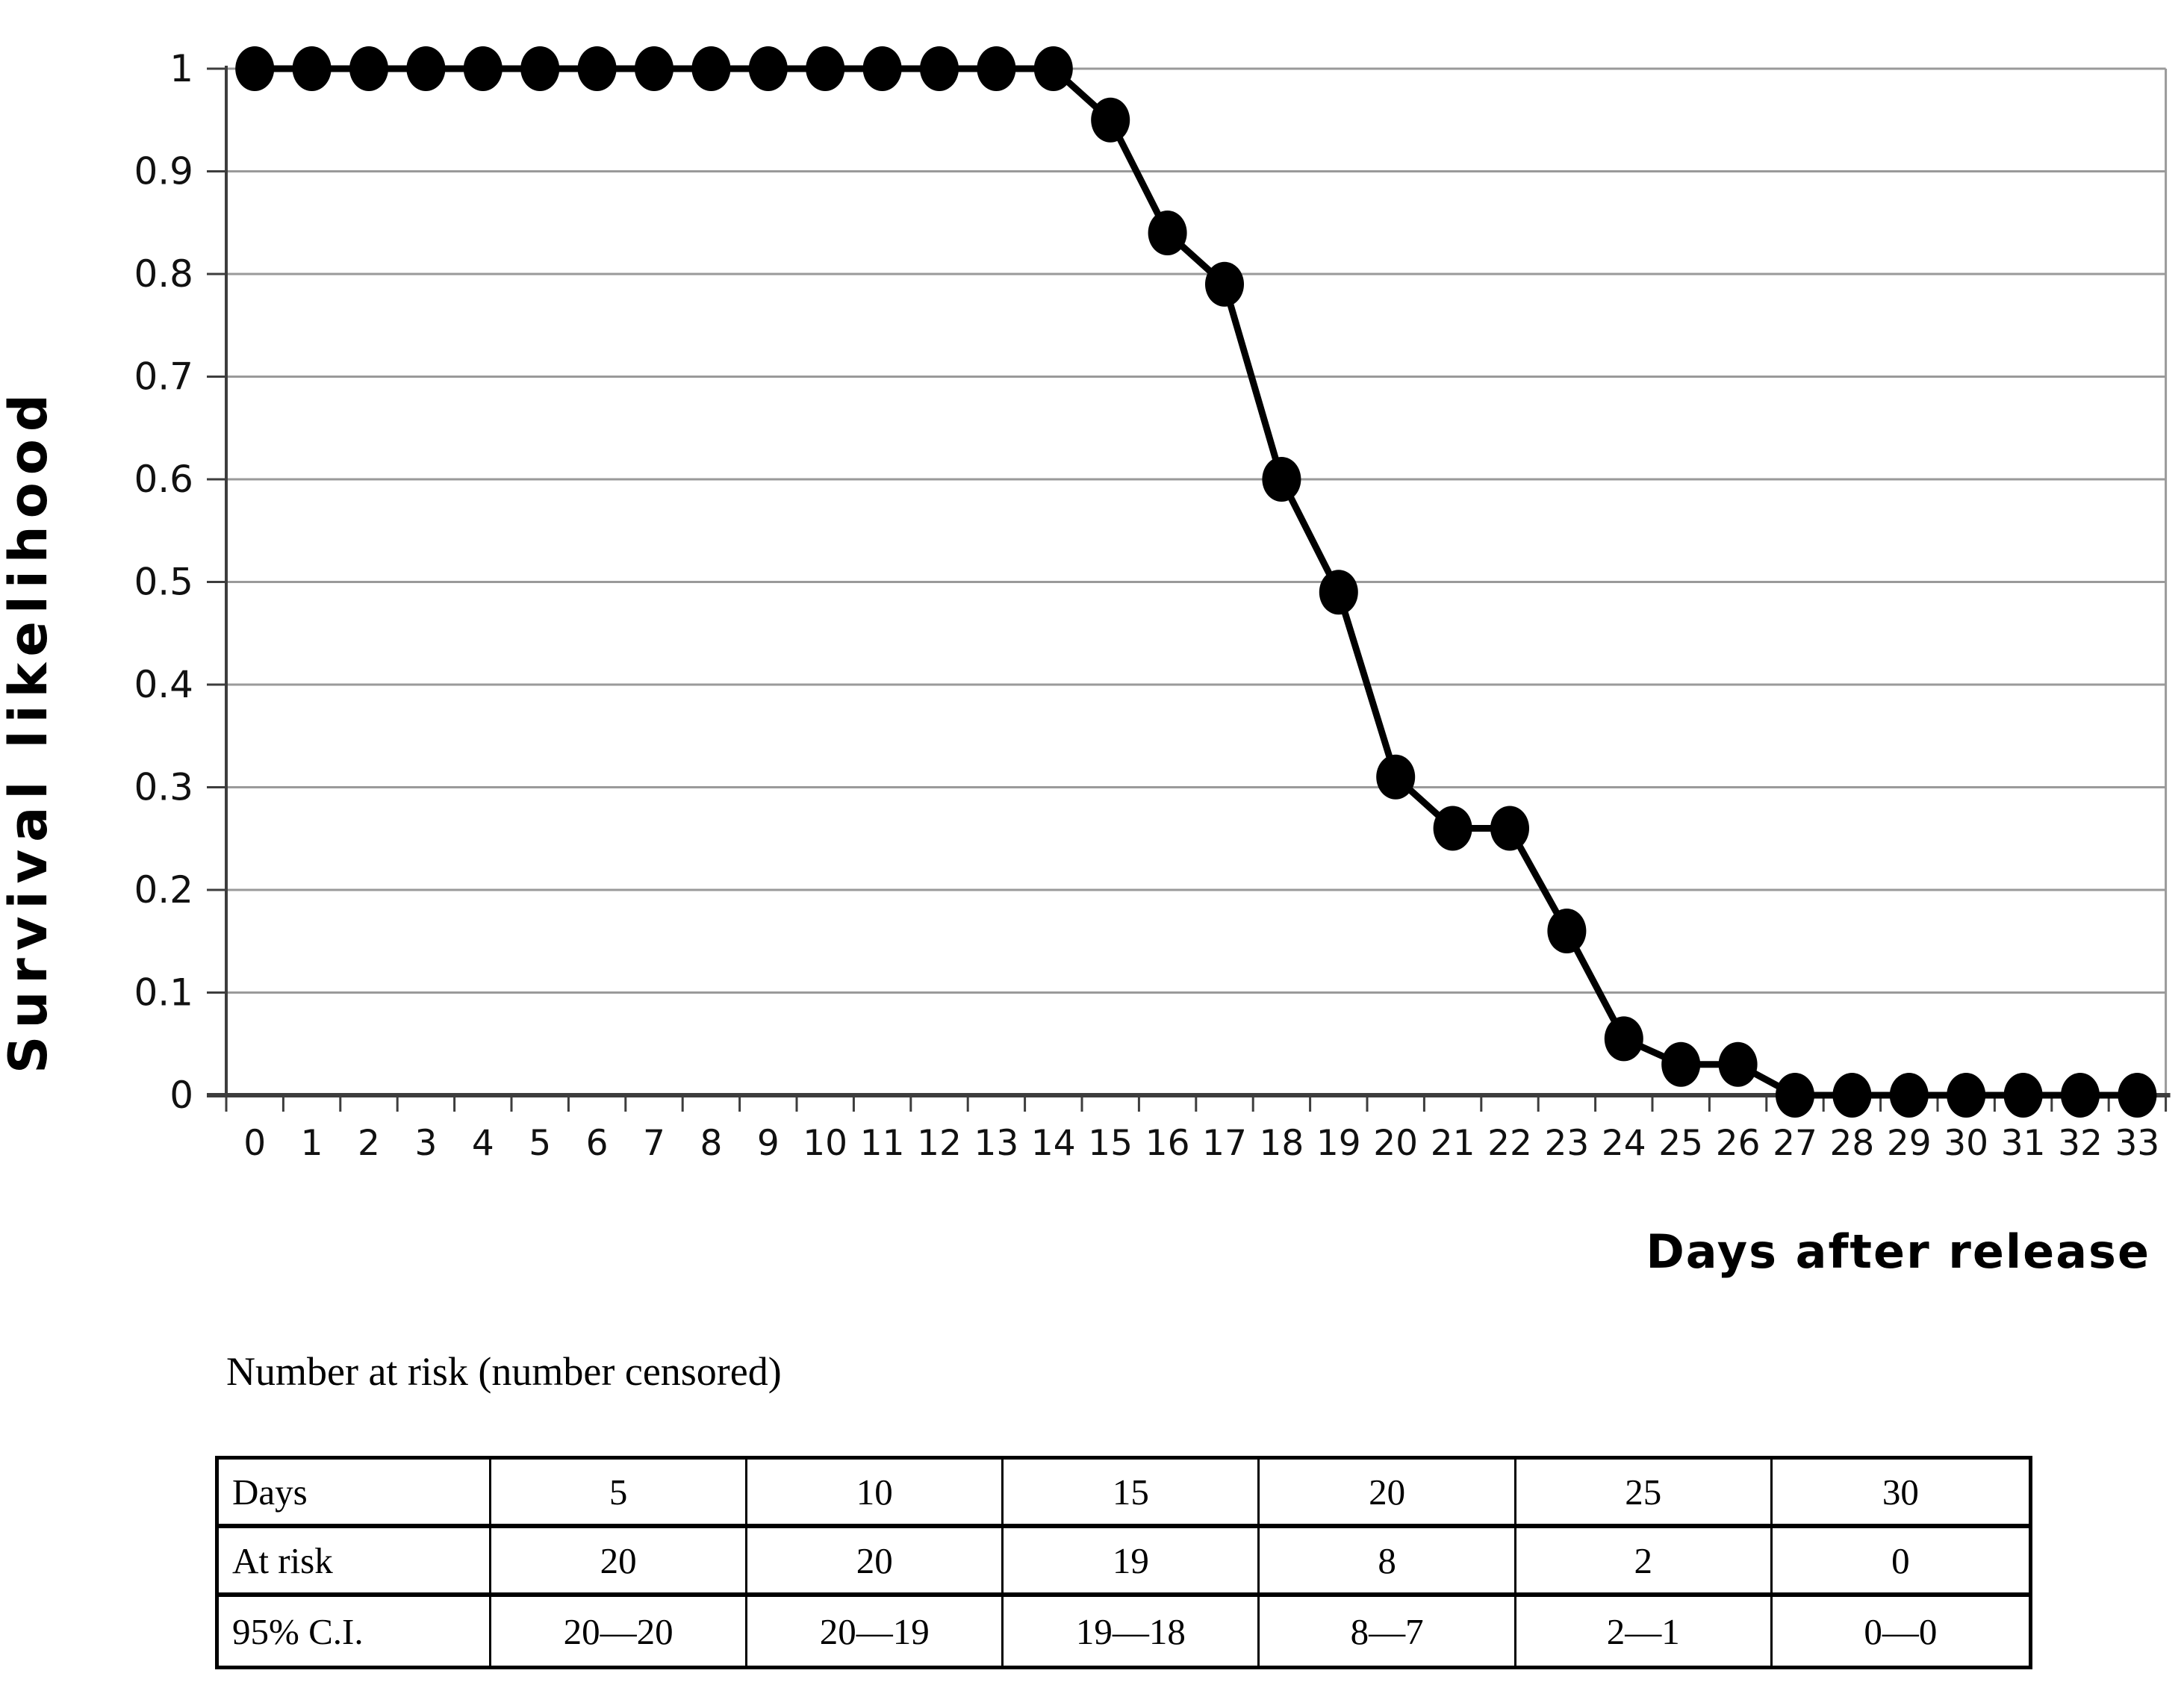 The image size is (2184, 1688). Describe the element at coordinates (483, 1143) in the screenshot. I see `x-tick-label: 4` at that location.